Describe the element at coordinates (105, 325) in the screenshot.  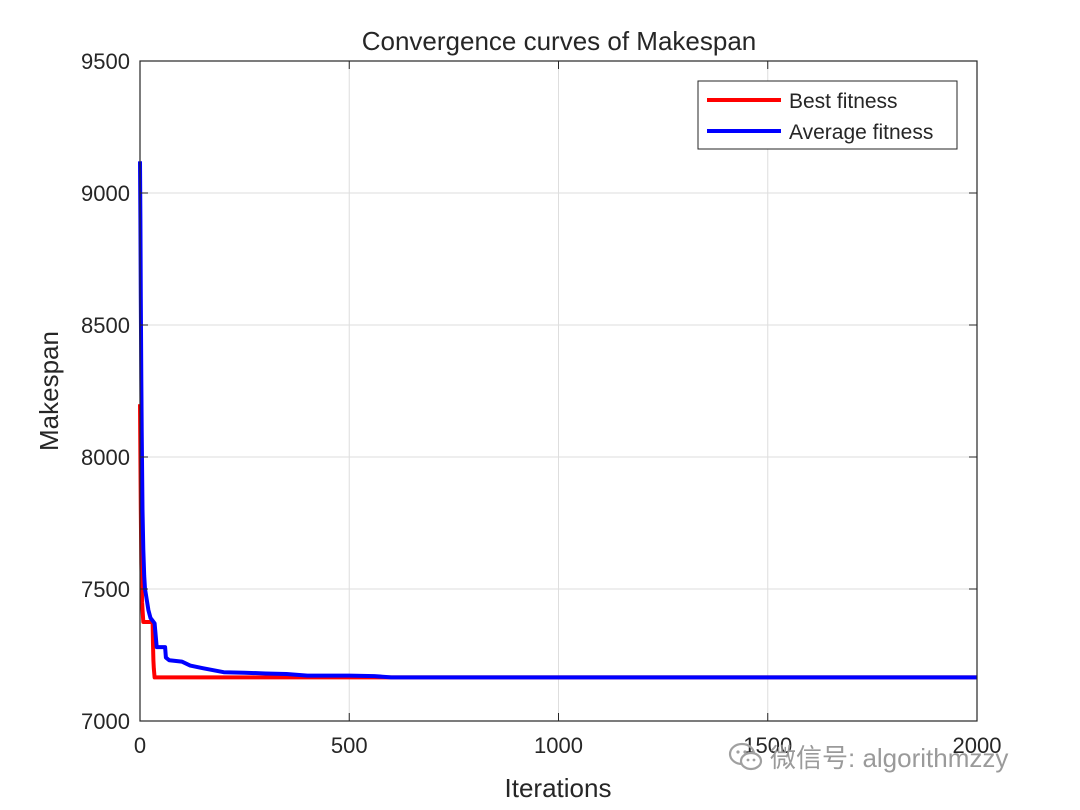
I see `y-tick-label: 8500` at that location.